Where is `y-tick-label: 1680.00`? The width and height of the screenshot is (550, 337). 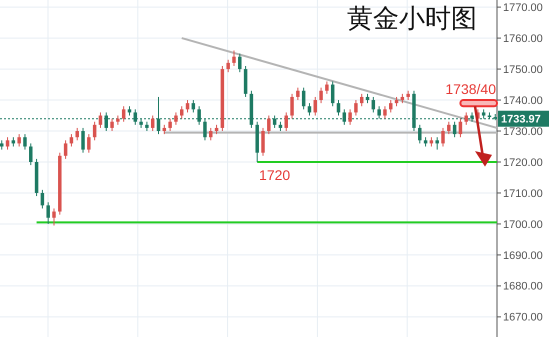 y-tick-label: 1680.00 is located at coordinates (523, 286).